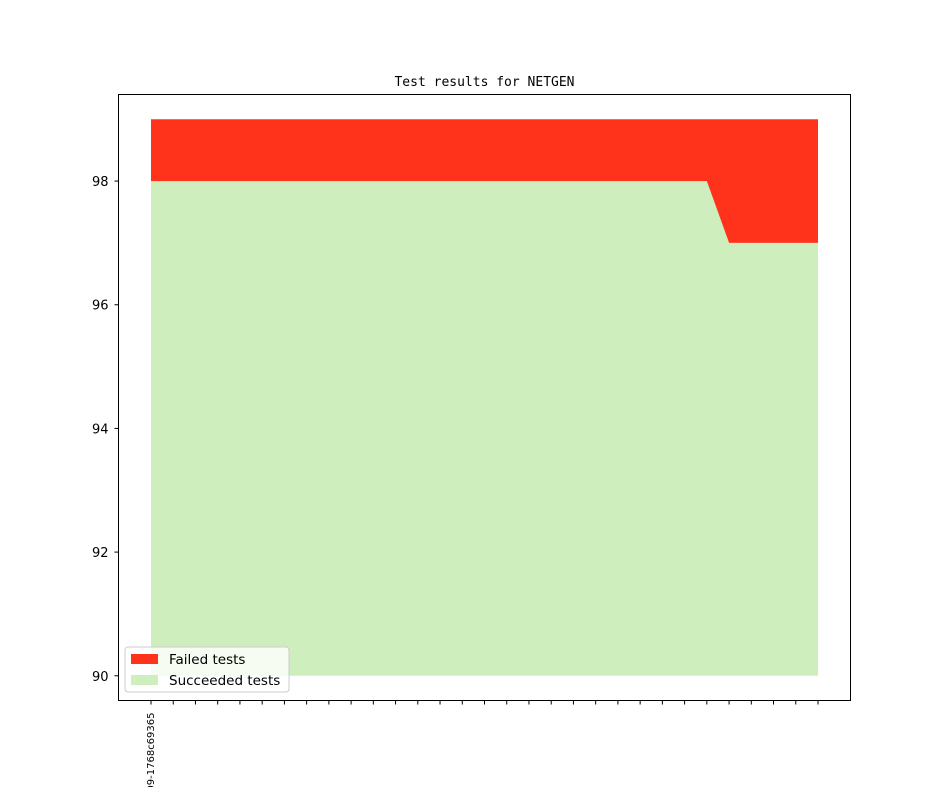  Describe the element at coordinates (144, 680) in the screenshot. I see `legend-swatch-succeeded` at that location.